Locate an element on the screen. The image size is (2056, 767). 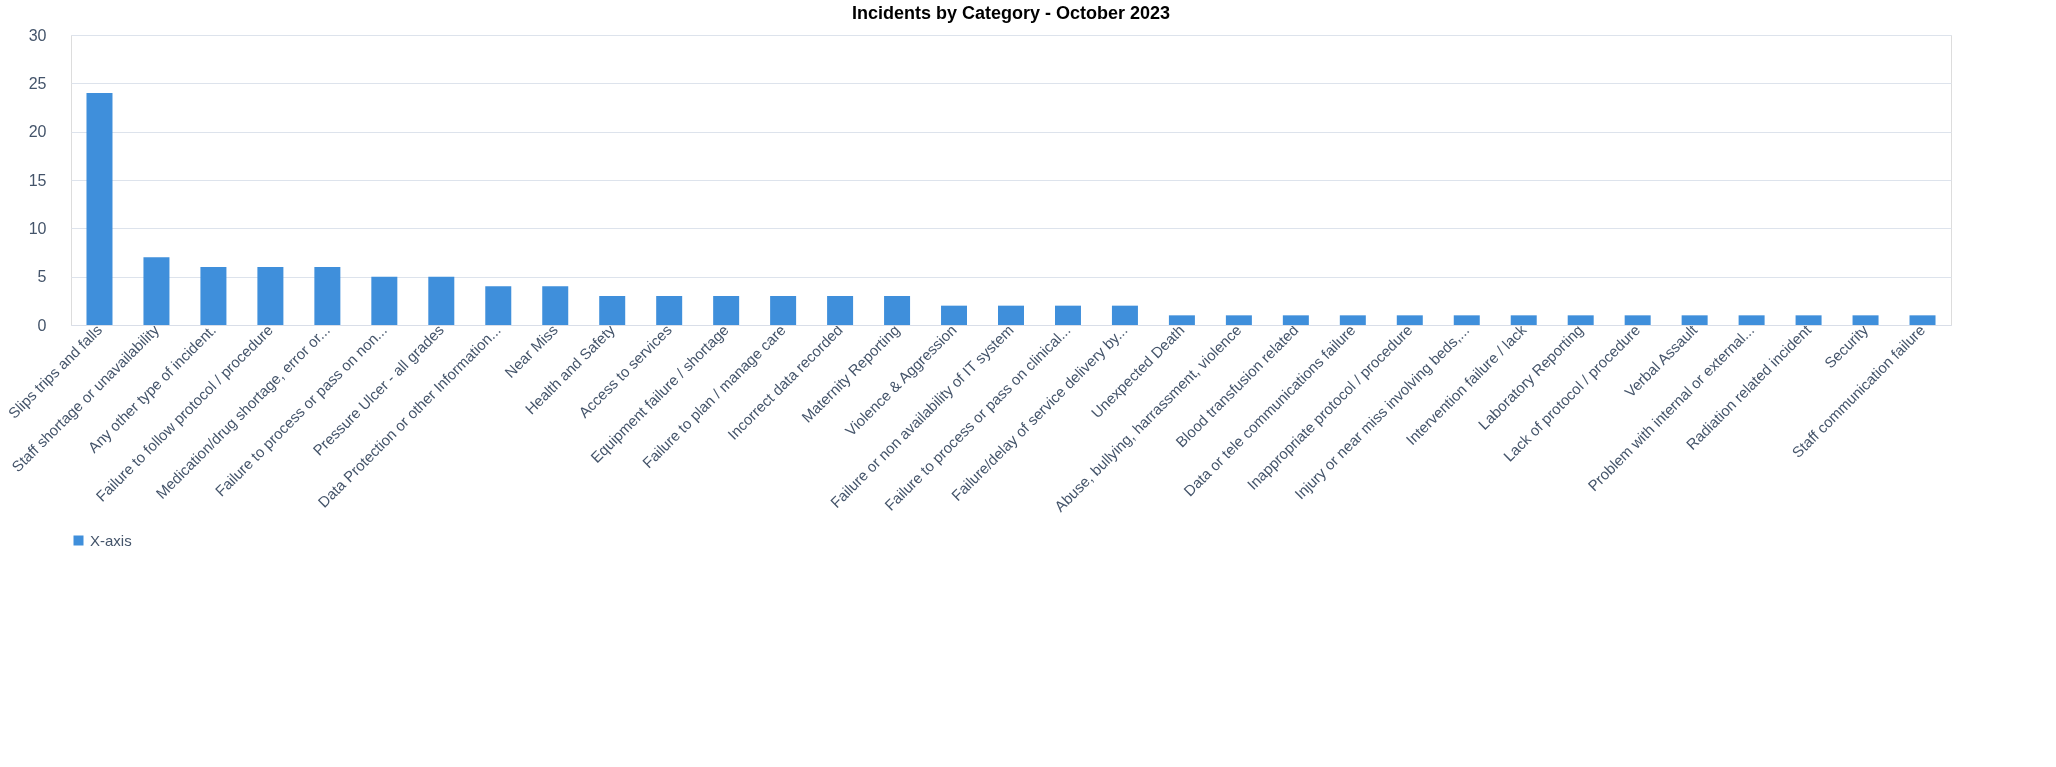
y-tick-label: 15 is located at coordinates (37, 180).